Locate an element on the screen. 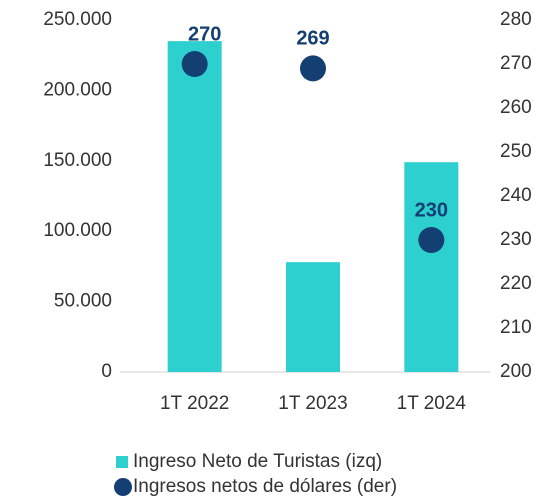  y2-tick-label: 250 is located at coordinates (516, 151).